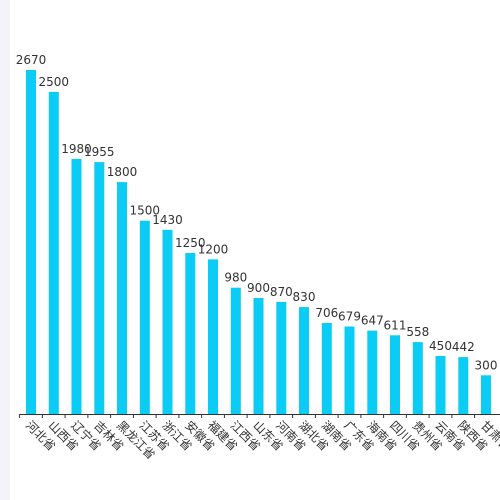 The width and height of the screenshot is (500, 500). Describe the element at coordinates (54, 82) in the screenshot. I see `value-label-1: 2500` at that location.